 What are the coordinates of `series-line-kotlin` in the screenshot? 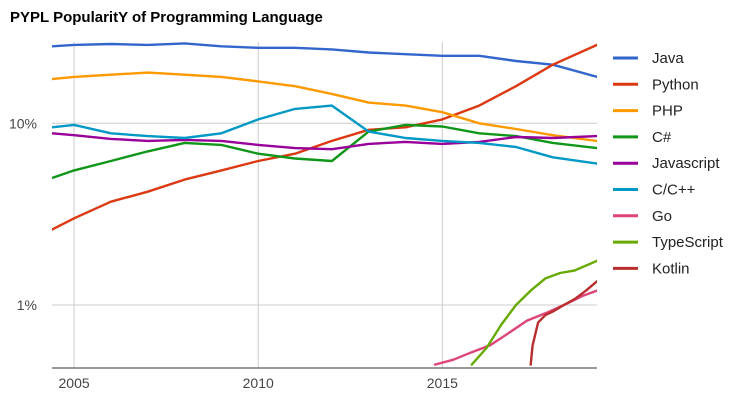 It's located at (563, 323).